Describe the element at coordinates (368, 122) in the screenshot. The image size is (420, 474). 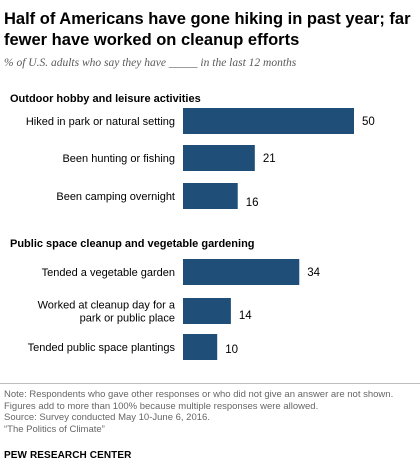
I see `bar-value-0-0: 50` at that location.